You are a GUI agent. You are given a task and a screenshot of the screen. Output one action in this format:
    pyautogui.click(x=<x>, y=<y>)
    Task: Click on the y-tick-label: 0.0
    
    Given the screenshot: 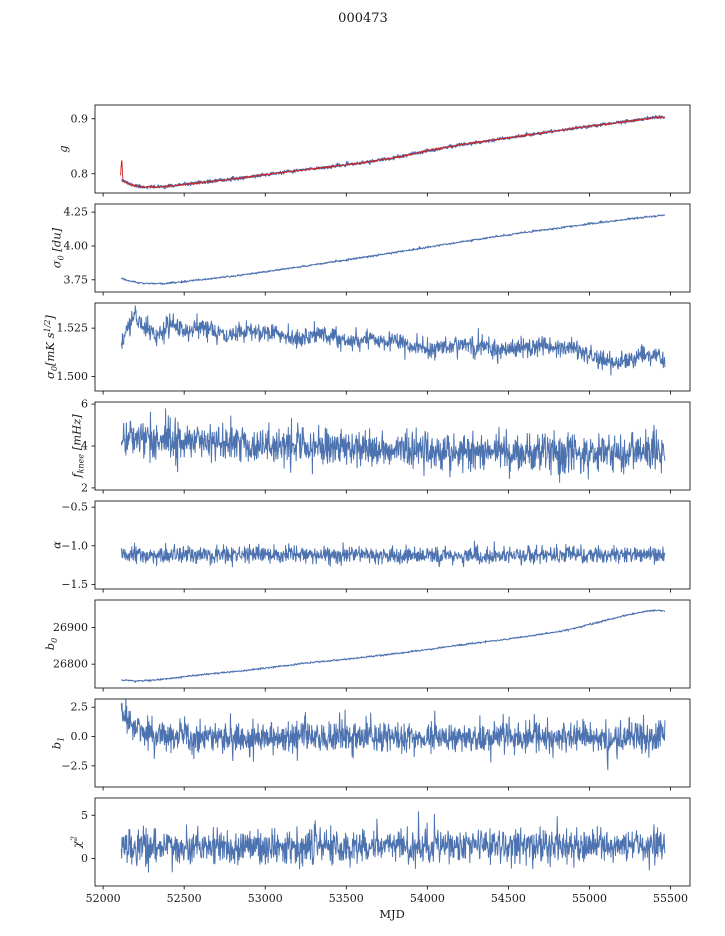 What is the action you would take?
    pyautogui.click(x=80, y=736)
    